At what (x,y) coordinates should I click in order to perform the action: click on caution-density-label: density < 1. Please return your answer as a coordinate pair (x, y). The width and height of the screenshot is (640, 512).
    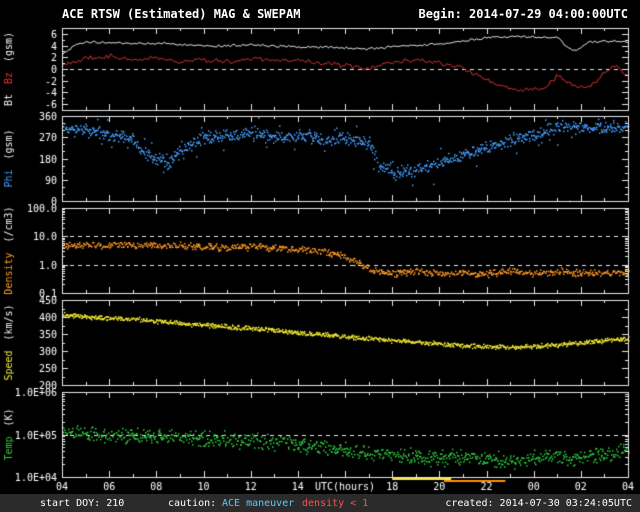
    Looking at the image, I should click on (335, 503).